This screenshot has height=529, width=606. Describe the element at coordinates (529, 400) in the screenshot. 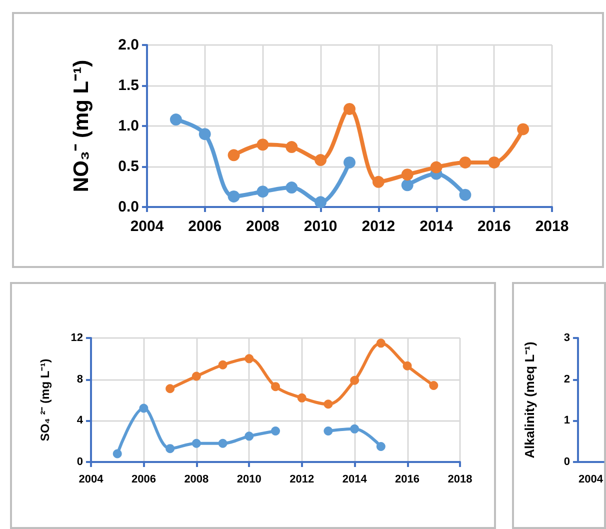

I see `y-axis-title: Alkalinity (meq L⁻¹)` at that location.